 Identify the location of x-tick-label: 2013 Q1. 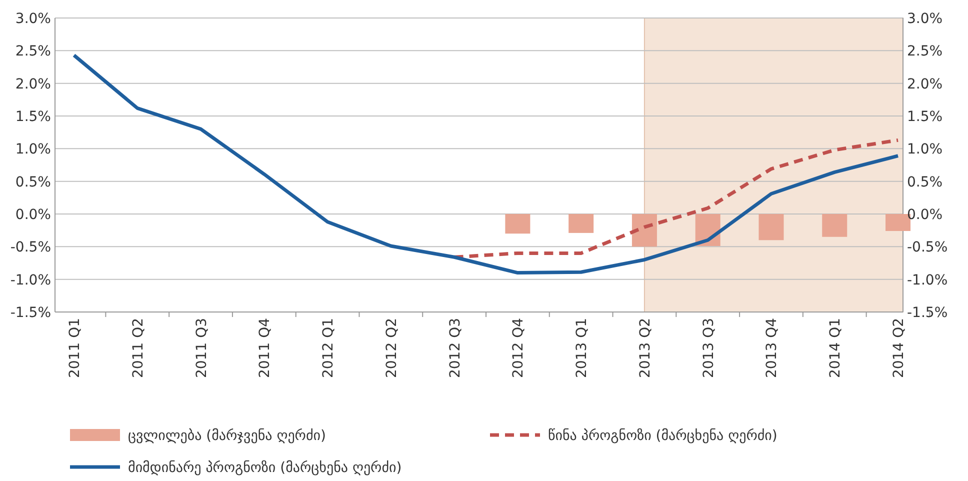
(582, 348).